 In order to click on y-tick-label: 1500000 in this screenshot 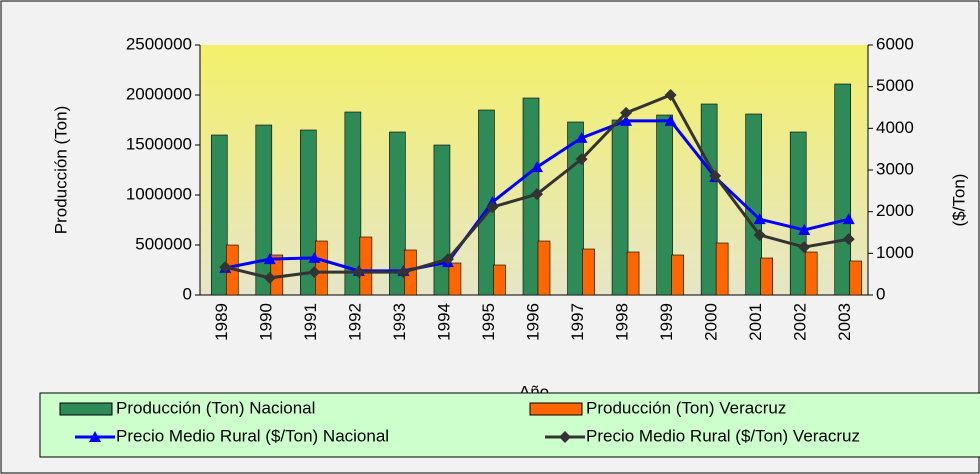, I will do `click(159, 143)`.